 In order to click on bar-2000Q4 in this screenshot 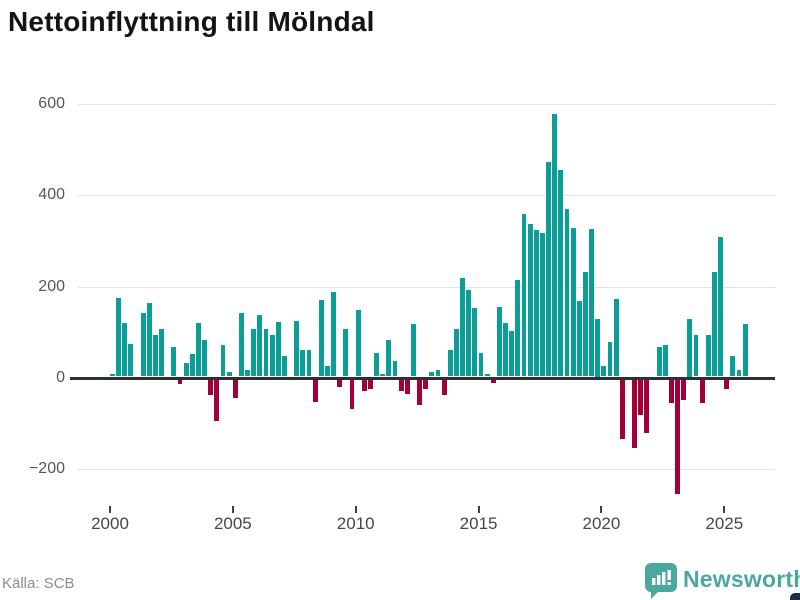, I will do `click(131, 360)`.